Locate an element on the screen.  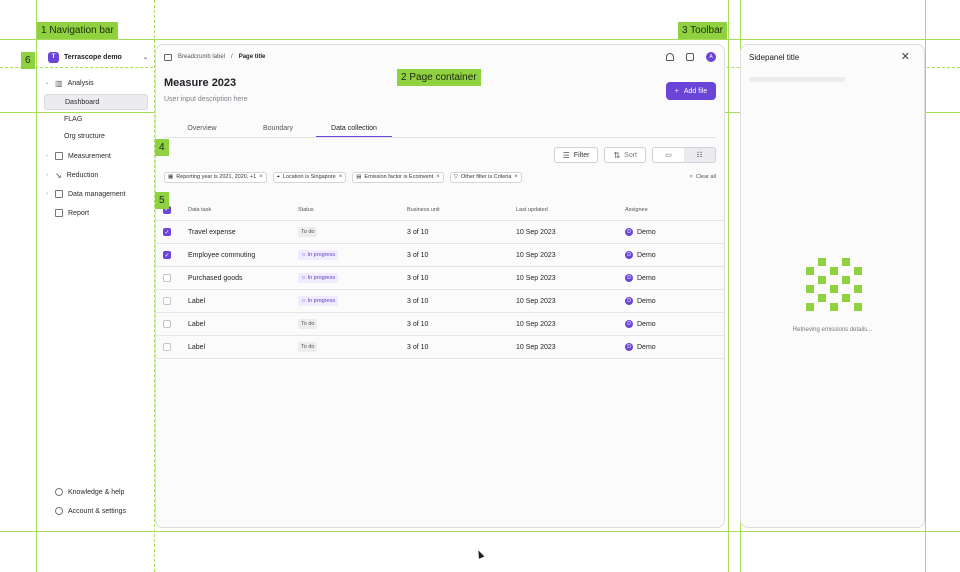
folder-view-icon: ▭ is located at coordinates (668, 155).